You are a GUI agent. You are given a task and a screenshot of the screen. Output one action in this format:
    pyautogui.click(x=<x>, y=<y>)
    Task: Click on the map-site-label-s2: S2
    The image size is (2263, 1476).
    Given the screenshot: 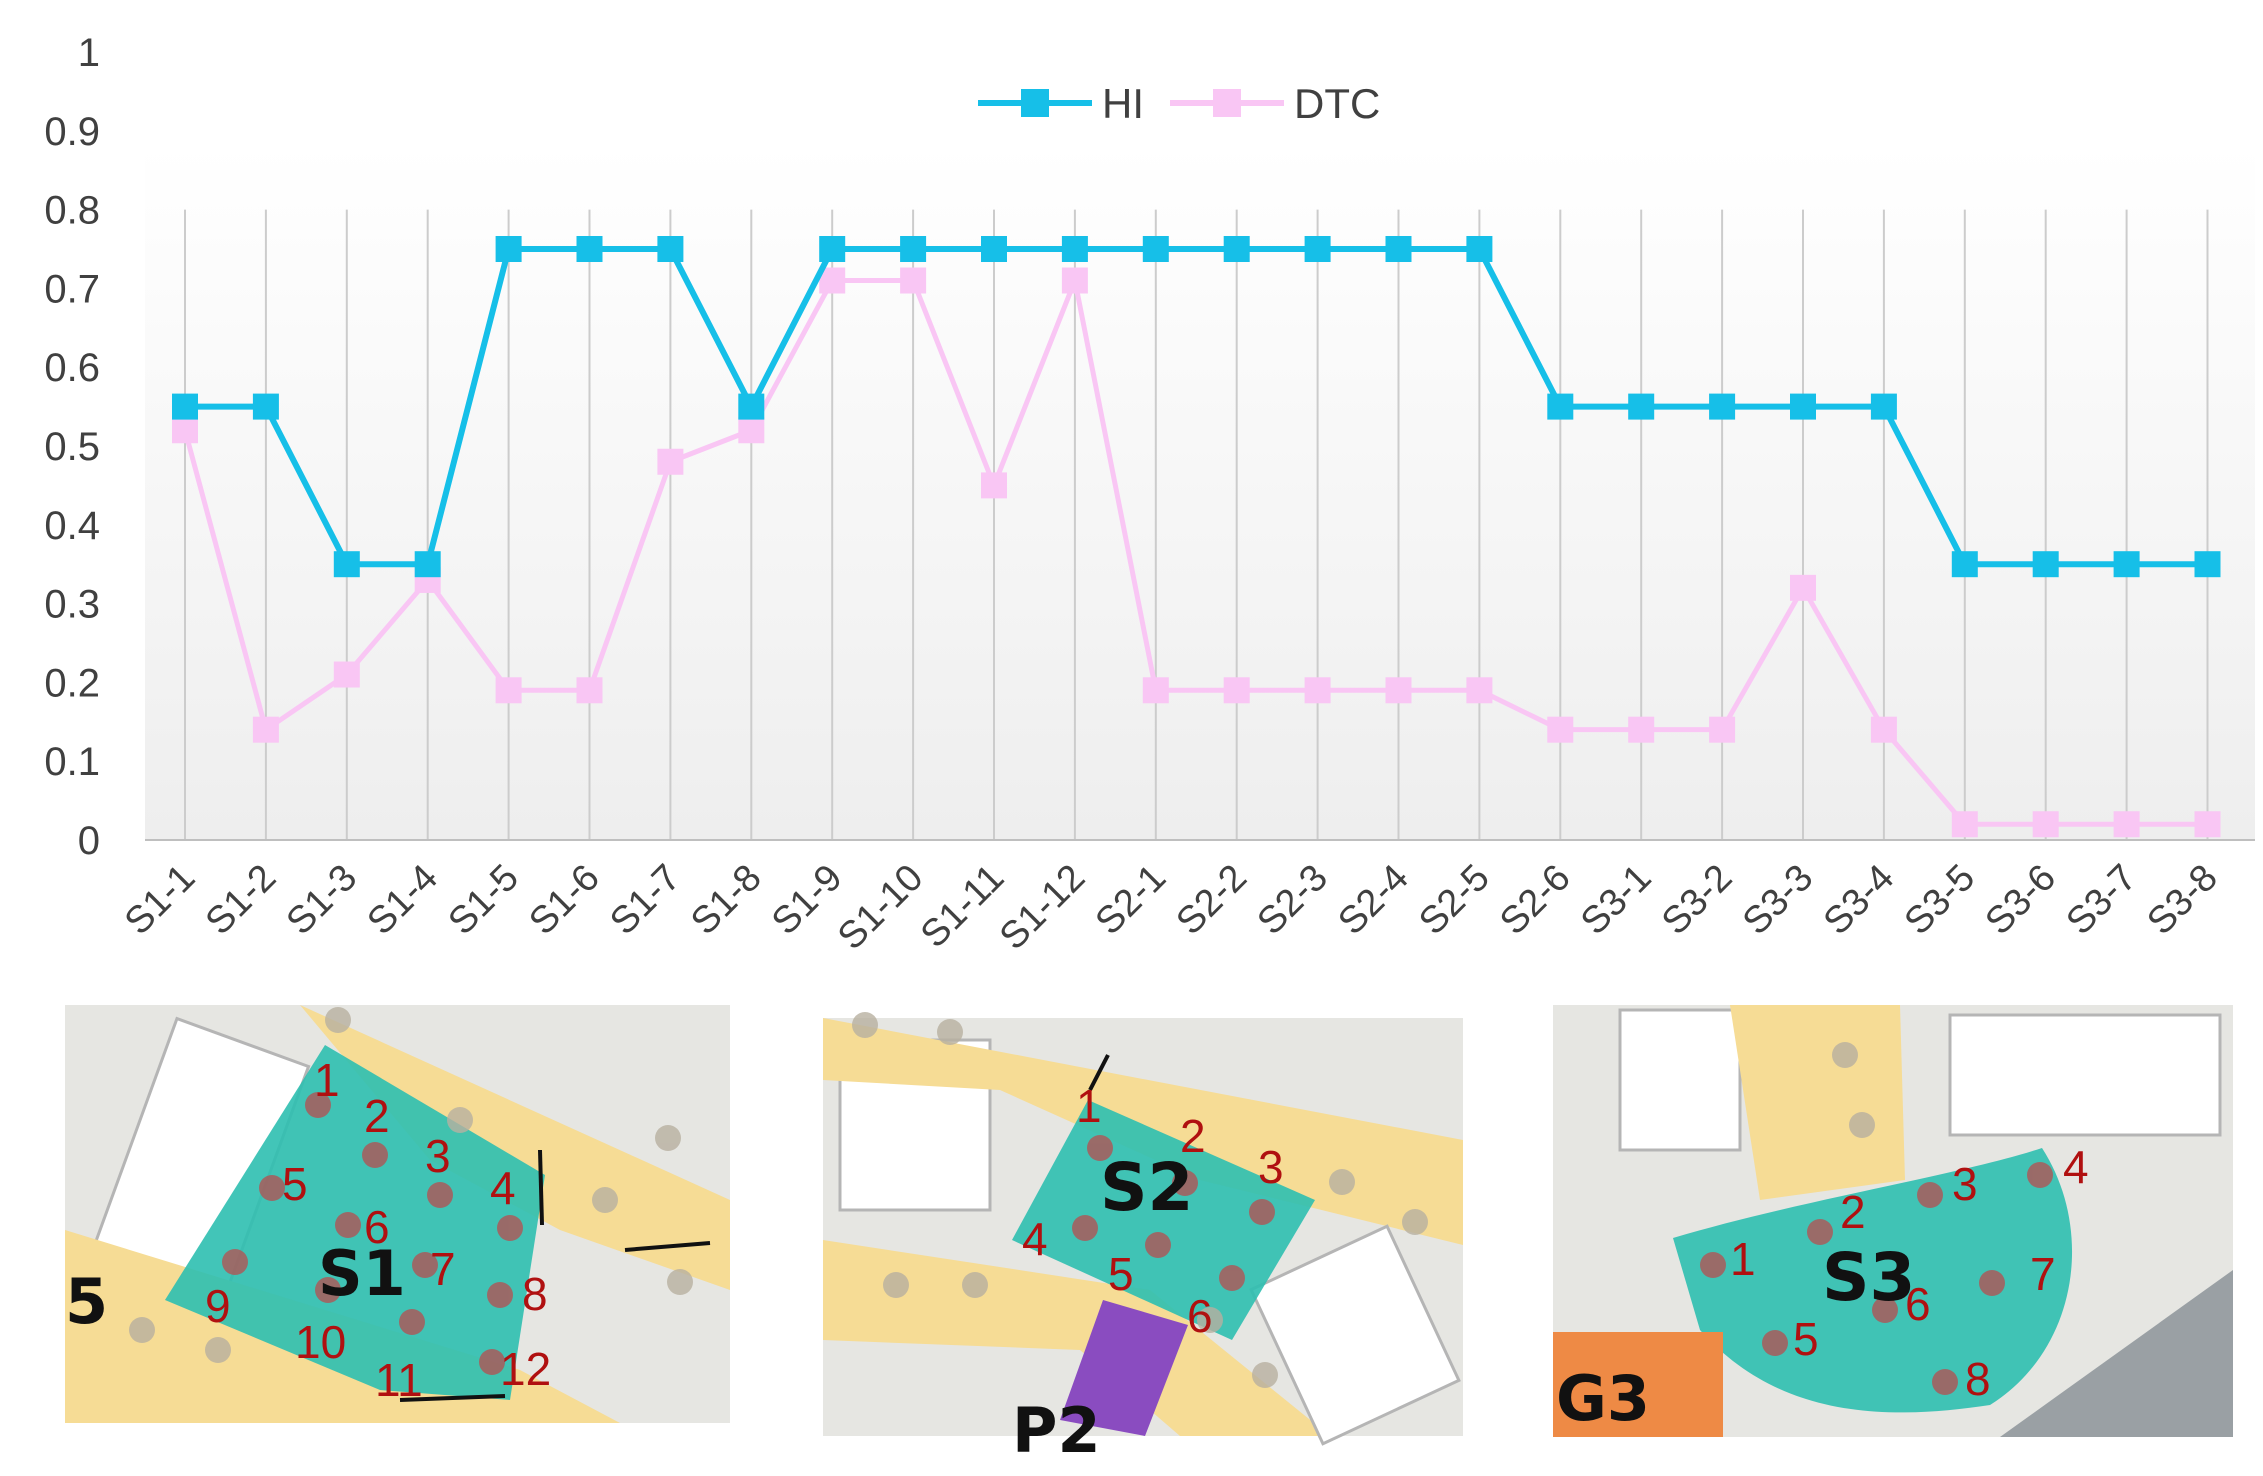 What is the action you would take?
    pyautogui.click(x=1146, y=1187)
    